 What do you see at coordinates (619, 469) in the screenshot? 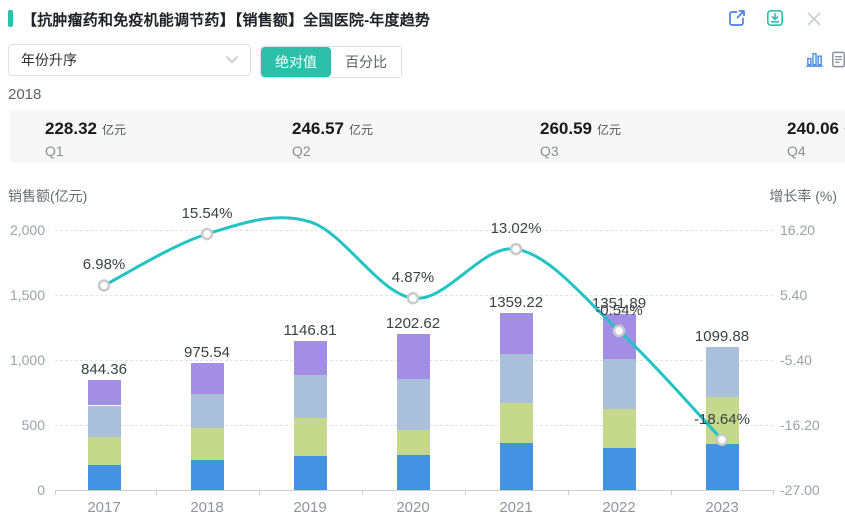
I see `bar-segment-2022-q1` at bounding box center [619, 469].